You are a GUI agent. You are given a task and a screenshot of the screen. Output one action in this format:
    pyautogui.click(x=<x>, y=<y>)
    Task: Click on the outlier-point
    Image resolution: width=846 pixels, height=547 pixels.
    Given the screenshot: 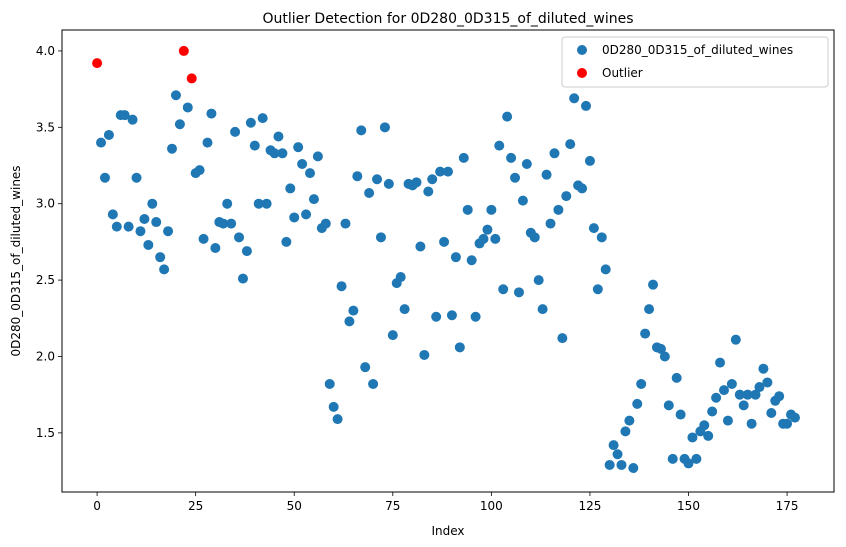 What is the action you would take?
    pyautogui.click(x=191, y=78)
    